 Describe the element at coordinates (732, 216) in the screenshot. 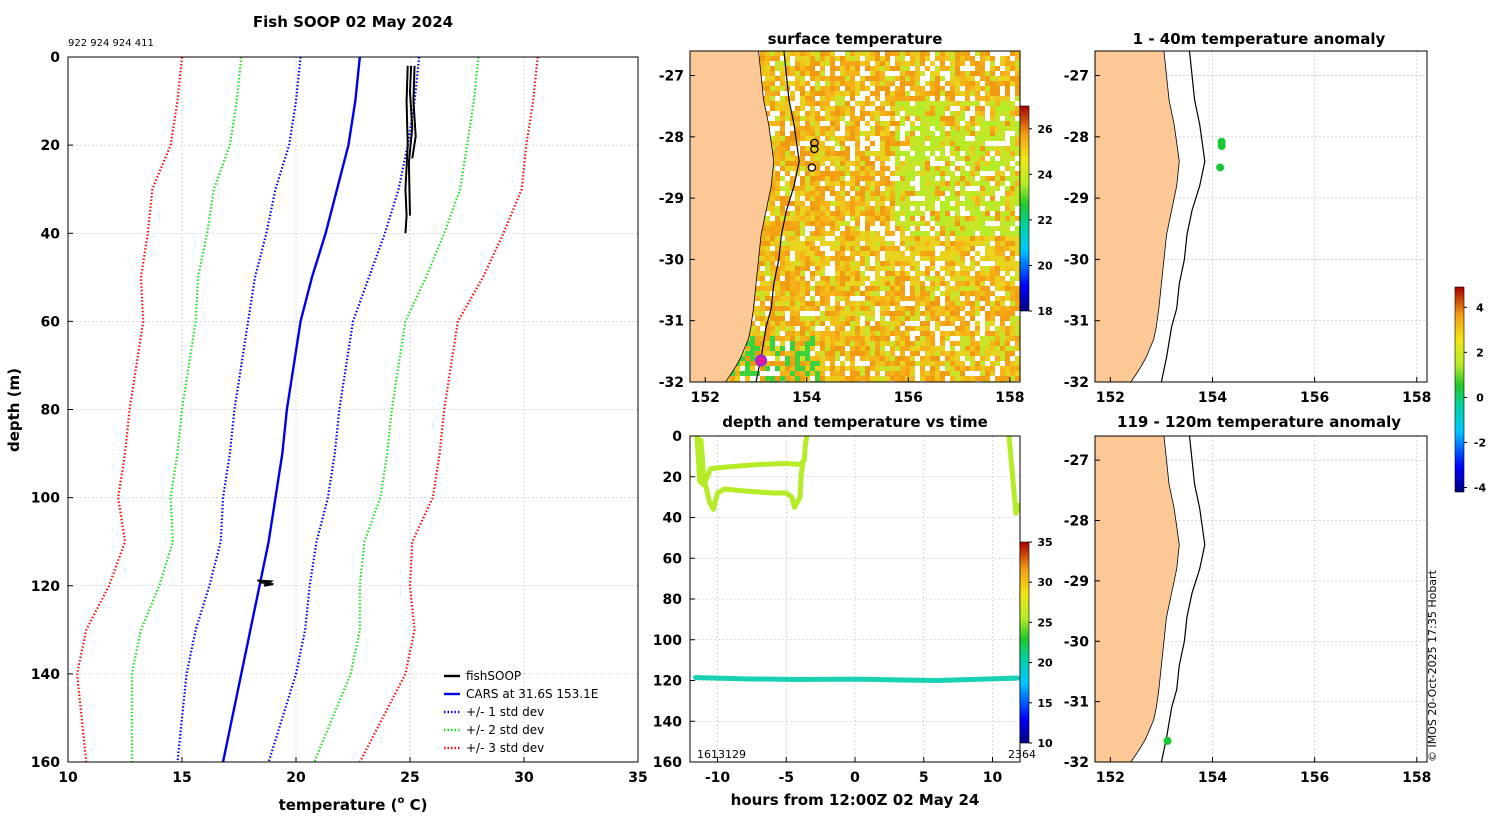

I see `sst-land` at that location.